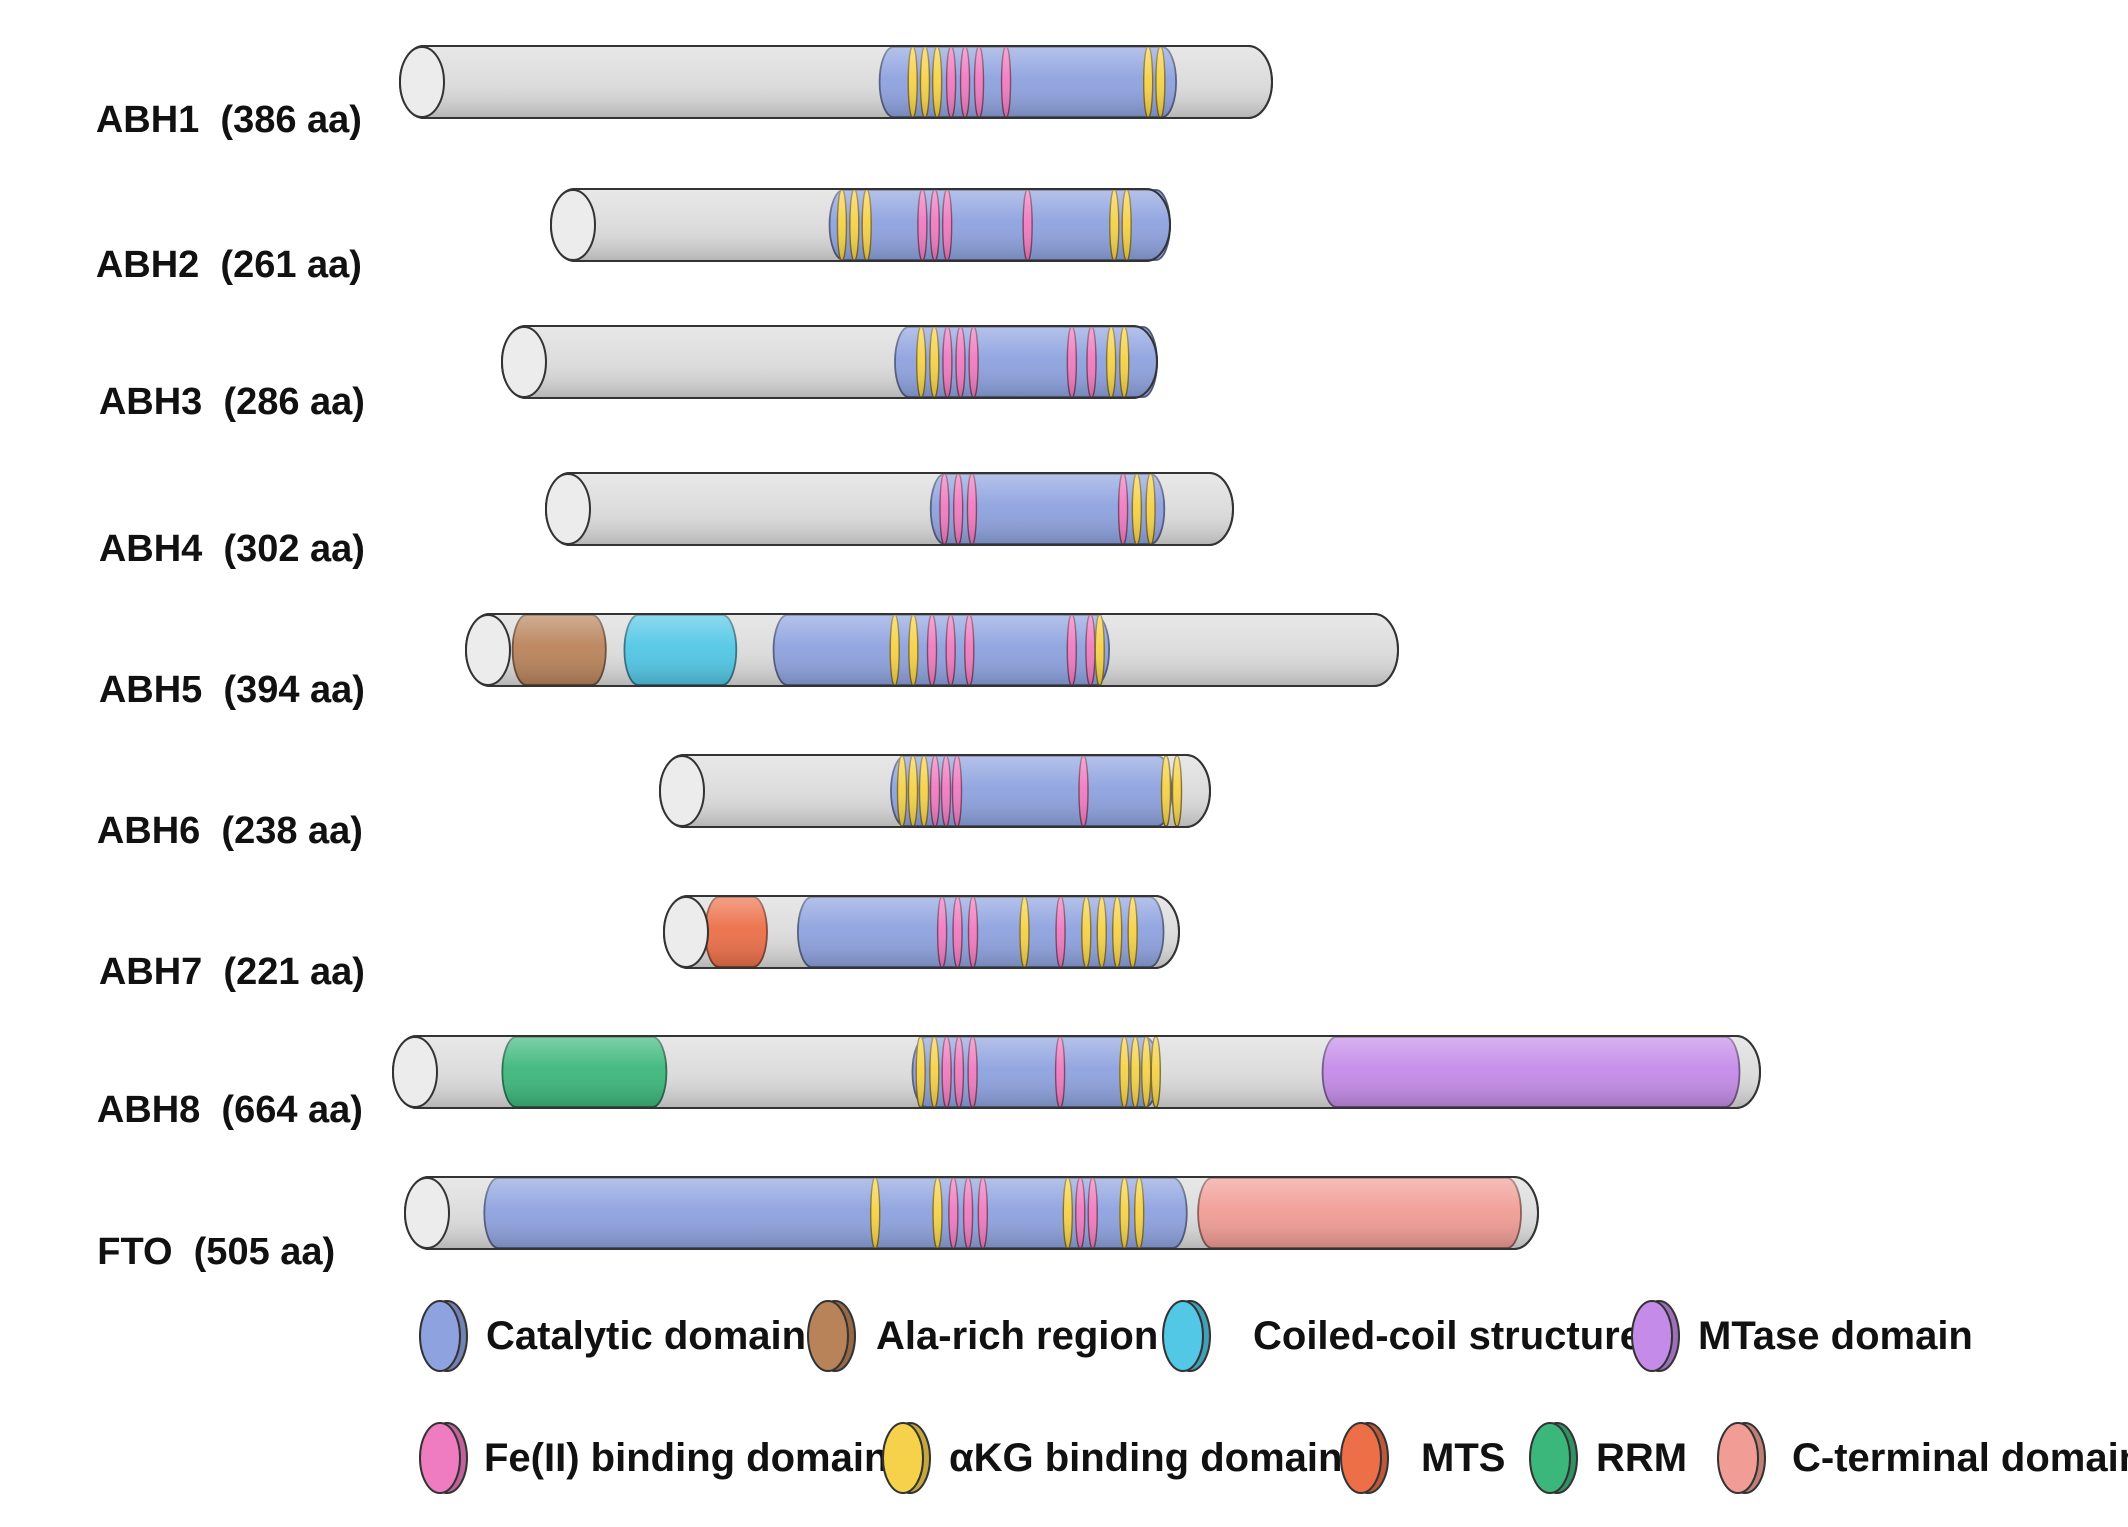 The width and height of the screenshot is (2128, 1527). Describe the element at coordinates (211, 690) in the screenshot. I see `label-abh5: ABH5 (394 aa)` at that location.